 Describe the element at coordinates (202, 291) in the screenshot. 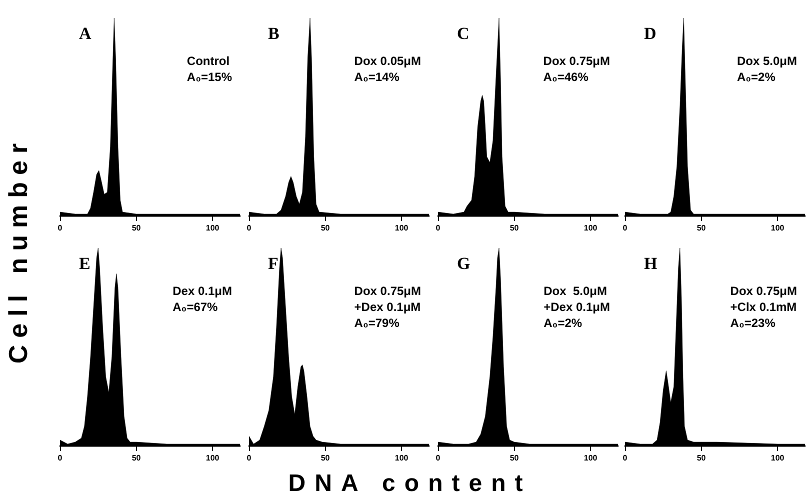

I see `annotation: Dex 0.1μM` at that location.